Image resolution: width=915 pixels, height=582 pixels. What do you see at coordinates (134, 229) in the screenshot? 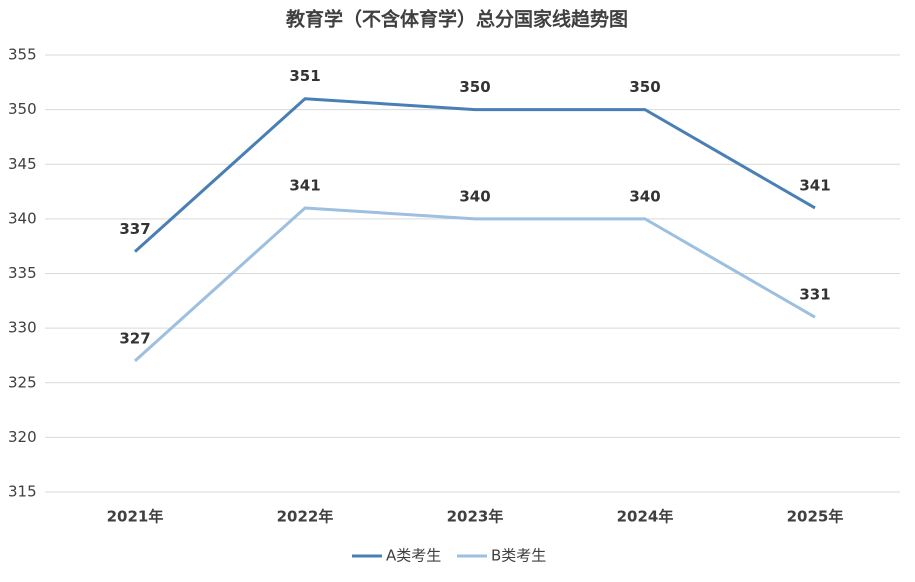
I see `data-label: 337` at bounding box center [134, 229].